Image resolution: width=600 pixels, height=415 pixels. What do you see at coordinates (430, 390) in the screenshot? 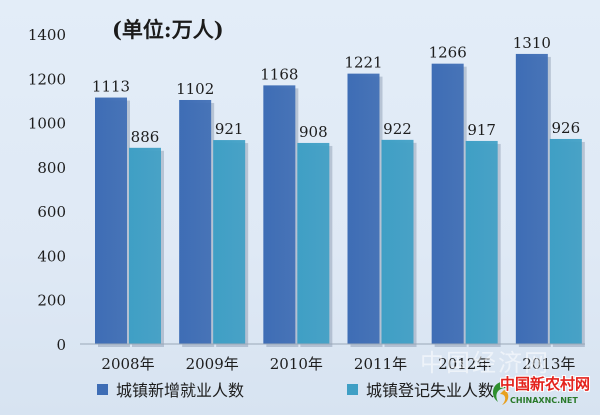
I see `legend-label-registered-unemployment: 城镇登记失业人数` at bounding box center [430, 390].